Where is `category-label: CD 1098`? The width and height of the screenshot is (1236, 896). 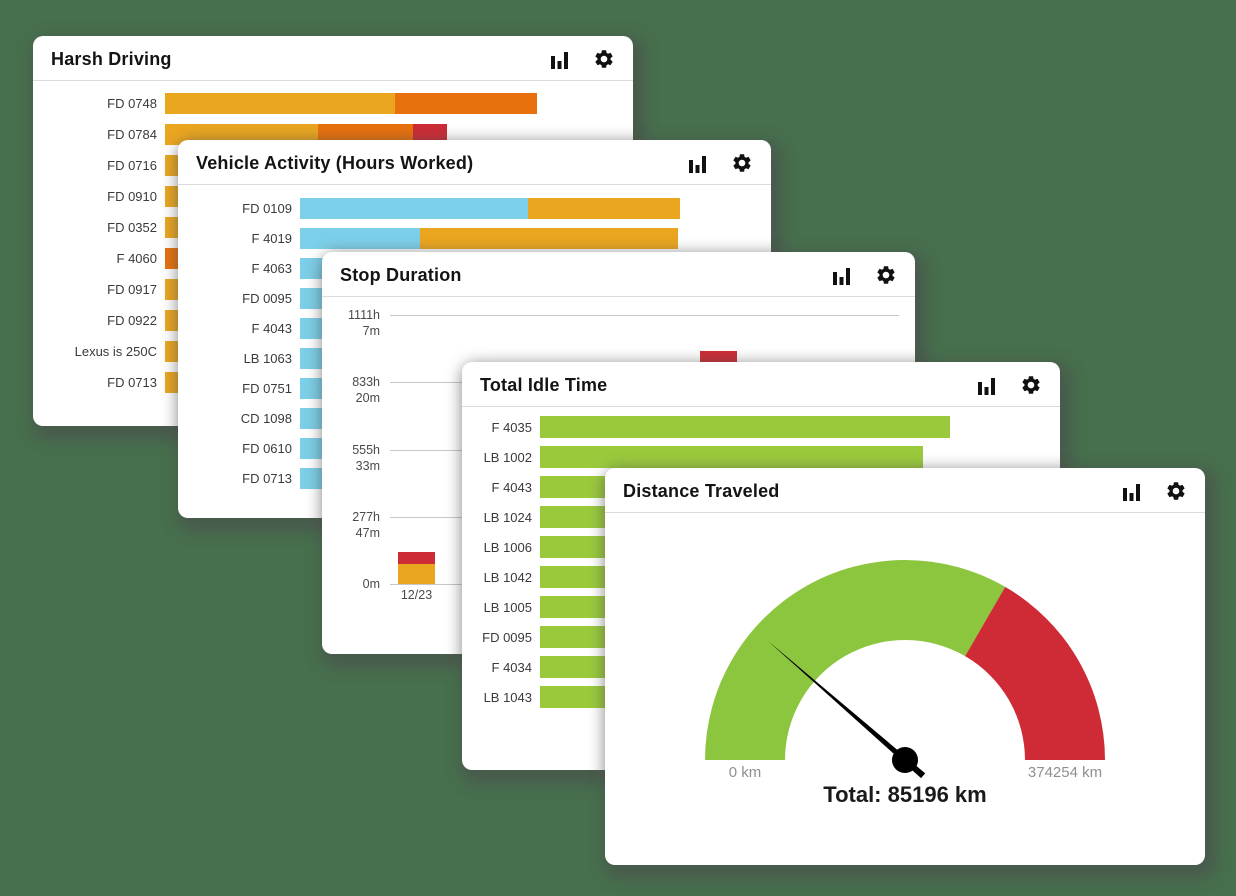 category-label: CD 1098 is located at coordinates (266, 418).